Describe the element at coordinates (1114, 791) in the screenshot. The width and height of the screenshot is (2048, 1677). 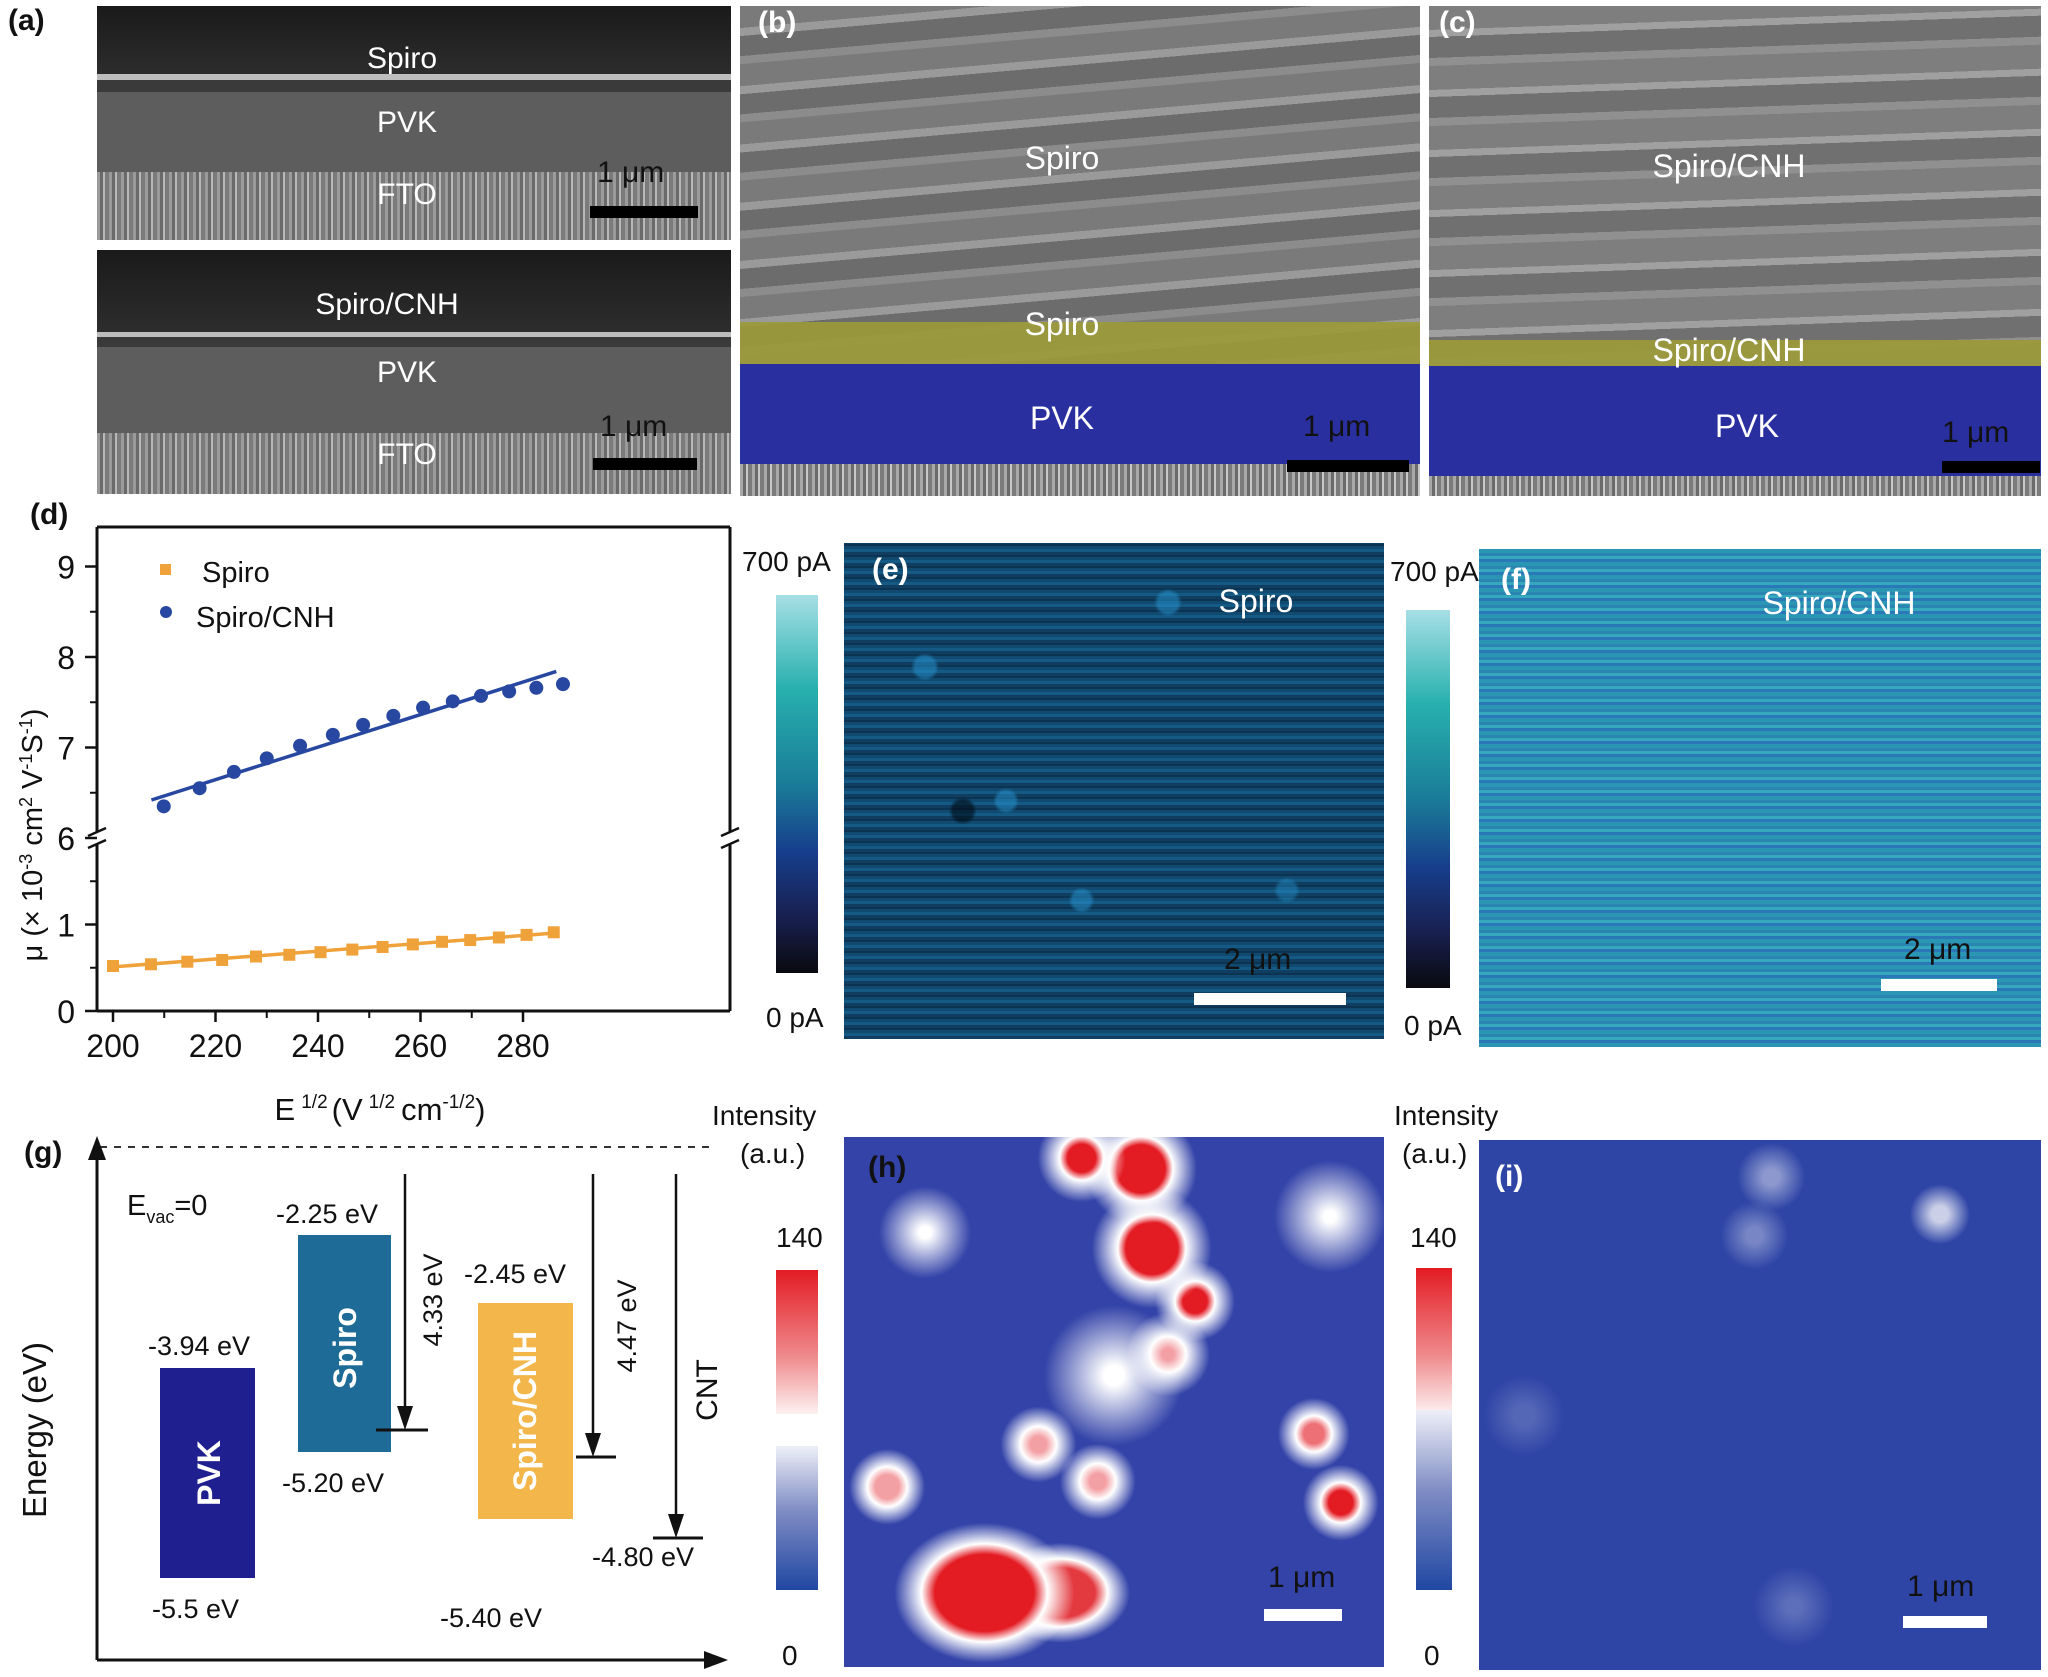
I see `cafm-image-e: (e) Spiro 2 μm` at that location.